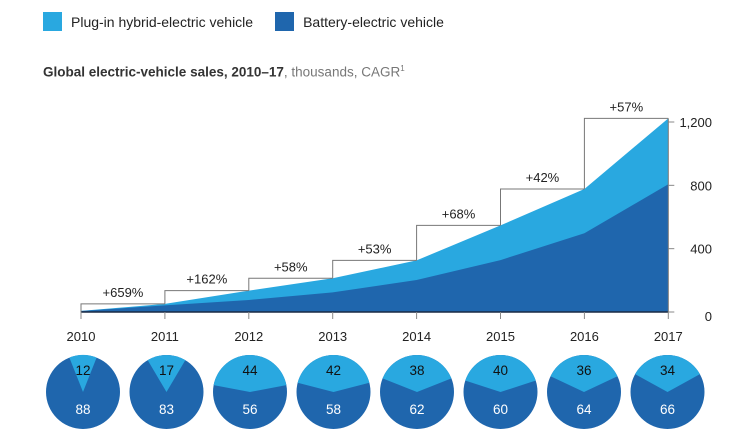 The height and width of the screenshot is (445, 749). Describe the element at coordinates (81, 336) in the screenshot. I see `x-tick-label: 2010` at that location.